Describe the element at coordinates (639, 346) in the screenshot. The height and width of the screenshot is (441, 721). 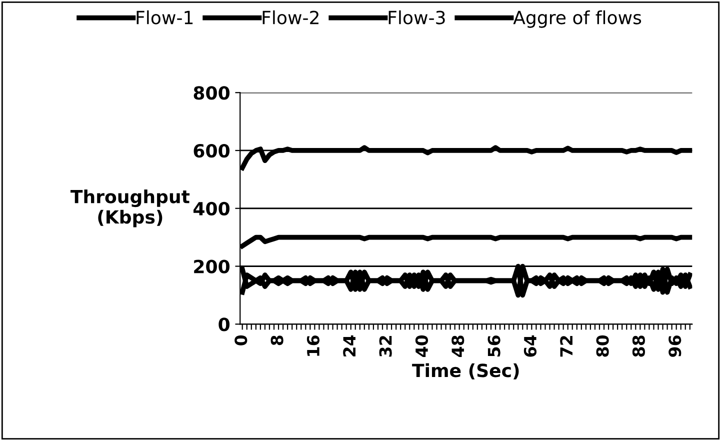
I see `x-tick-label: 88` at that location.